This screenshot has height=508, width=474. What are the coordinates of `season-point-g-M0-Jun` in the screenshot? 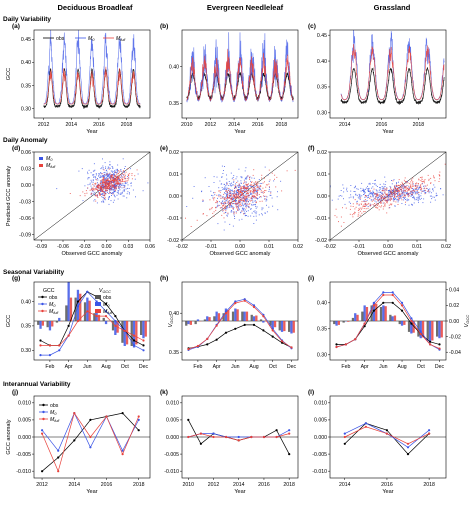 It's located at (87, 291).